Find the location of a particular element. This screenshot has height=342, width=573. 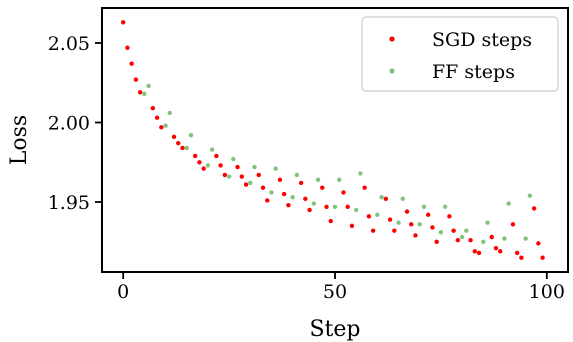

legend-marker-ff is located at coordinates (392, 71).